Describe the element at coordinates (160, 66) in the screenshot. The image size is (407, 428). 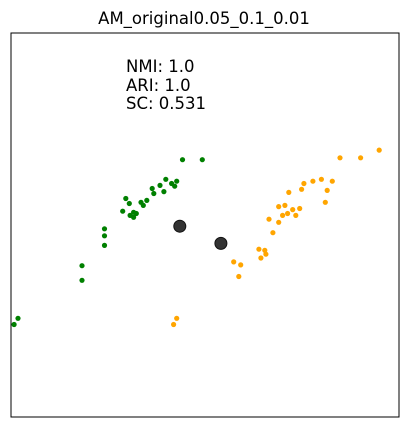
I see `nmi-label: NMI: 1.0` at that location.